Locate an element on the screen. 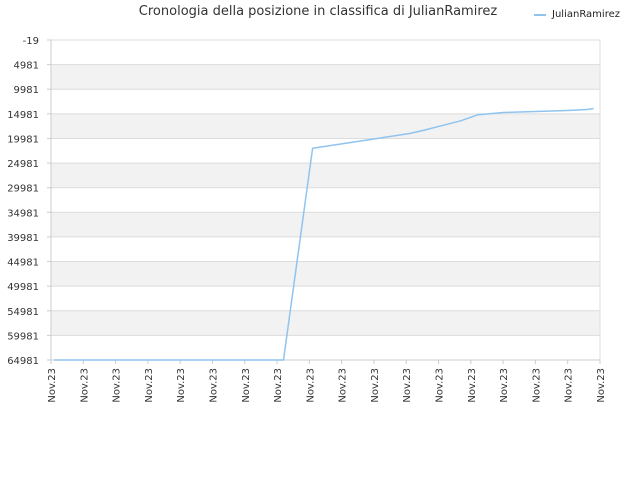  legend: JulianRamirez is located at coordinates (577, 14).